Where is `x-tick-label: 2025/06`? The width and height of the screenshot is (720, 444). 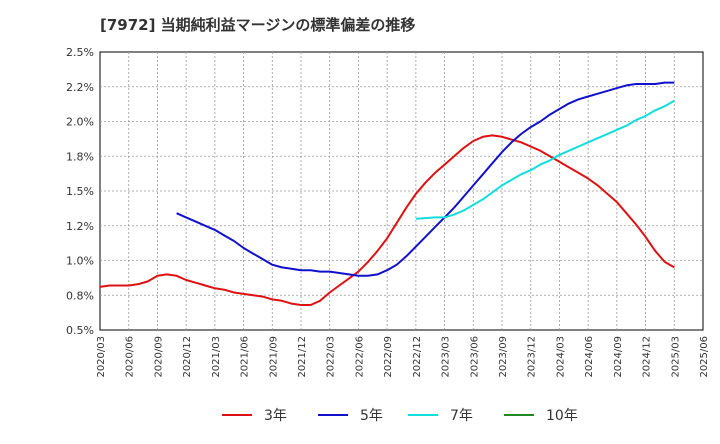
x-tick-label: 2025/06 is located at coordinates (704, 357).